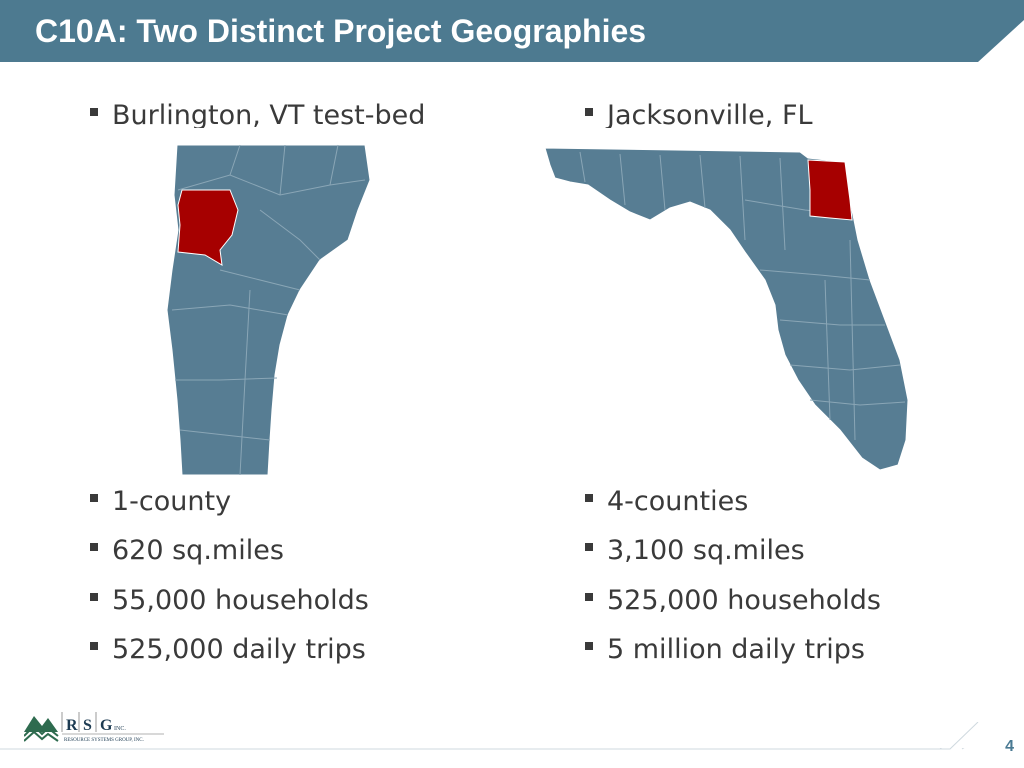 The image size is (1024, 768). What do you see at coordinates (736, 649) in the screenshot?
I see `right-bullet-text: 5 million daily trips` at bounding box center [736, 649].